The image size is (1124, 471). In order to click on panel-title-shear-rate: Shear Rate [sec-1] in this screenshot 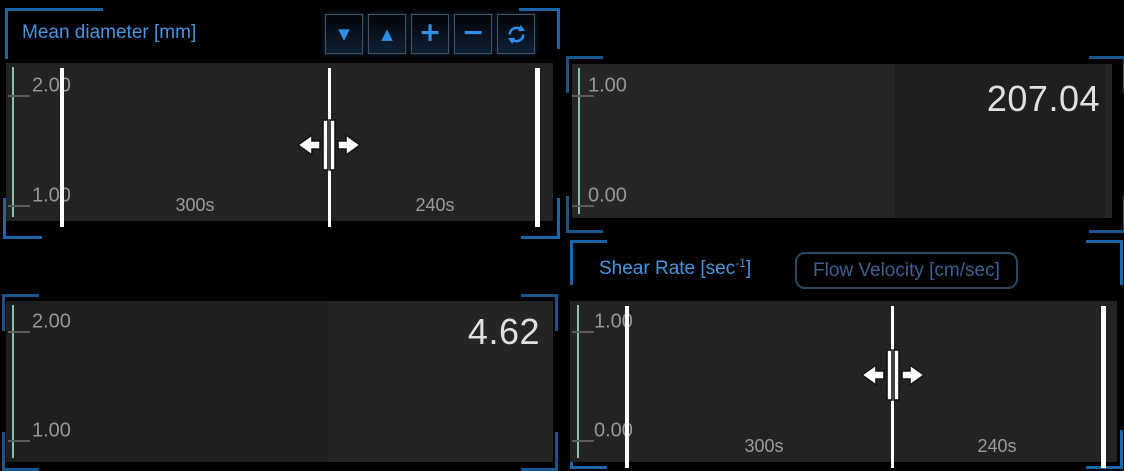, I will do `click(675, 268)`.